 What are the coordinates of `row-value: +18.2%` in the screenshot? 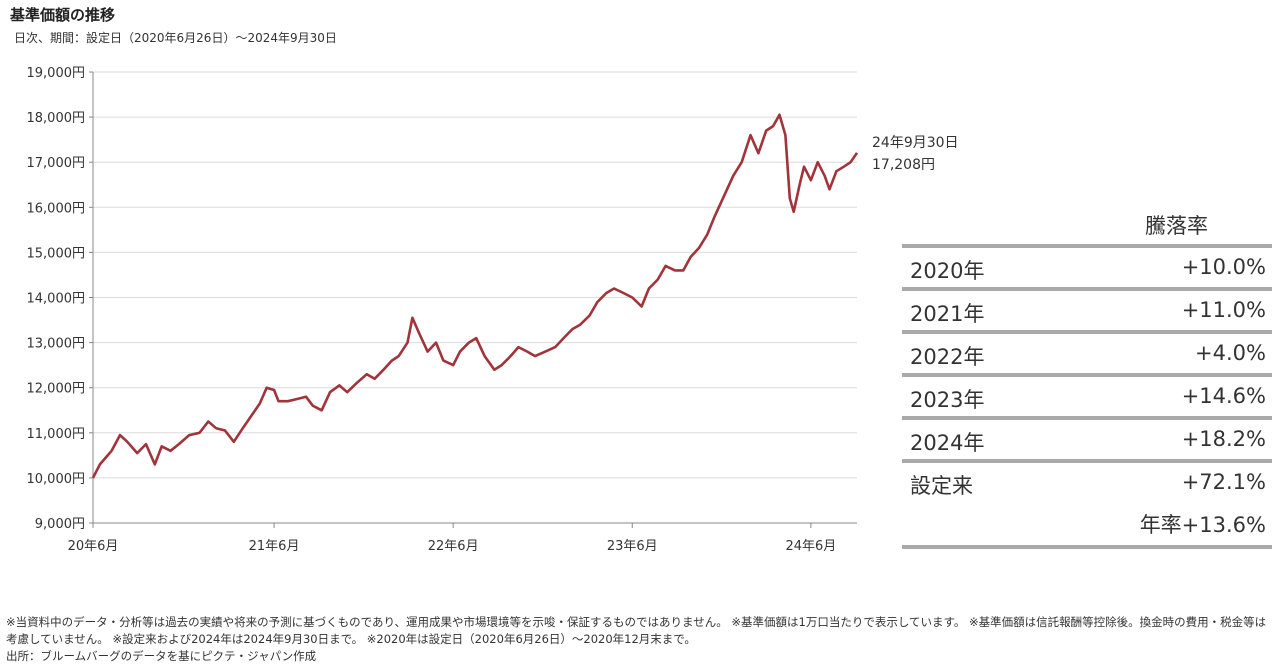 It's located at (1223, 439).